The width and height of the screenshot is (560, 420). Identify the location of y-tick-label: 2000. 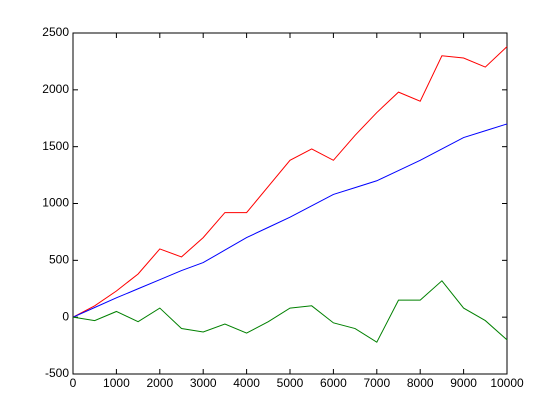
(55, 89).